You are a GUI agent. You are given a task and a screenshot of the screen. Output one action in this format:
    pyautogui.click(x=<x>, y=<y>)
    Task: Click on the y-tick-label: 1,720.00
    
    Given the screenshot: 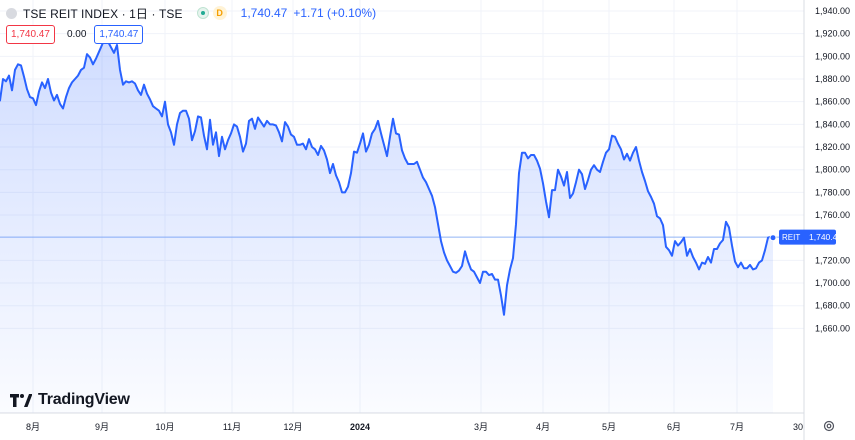 What is the action you would take?
    pyautogui.click(x=832, y=260)
    